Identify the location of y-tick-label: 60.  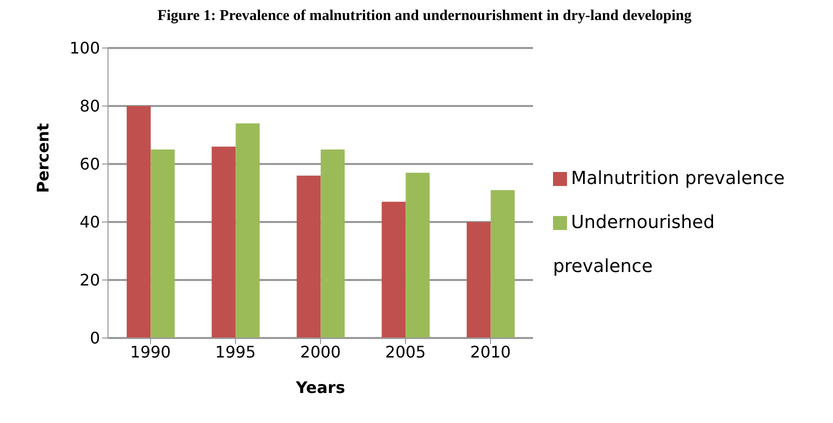
(90, 164).